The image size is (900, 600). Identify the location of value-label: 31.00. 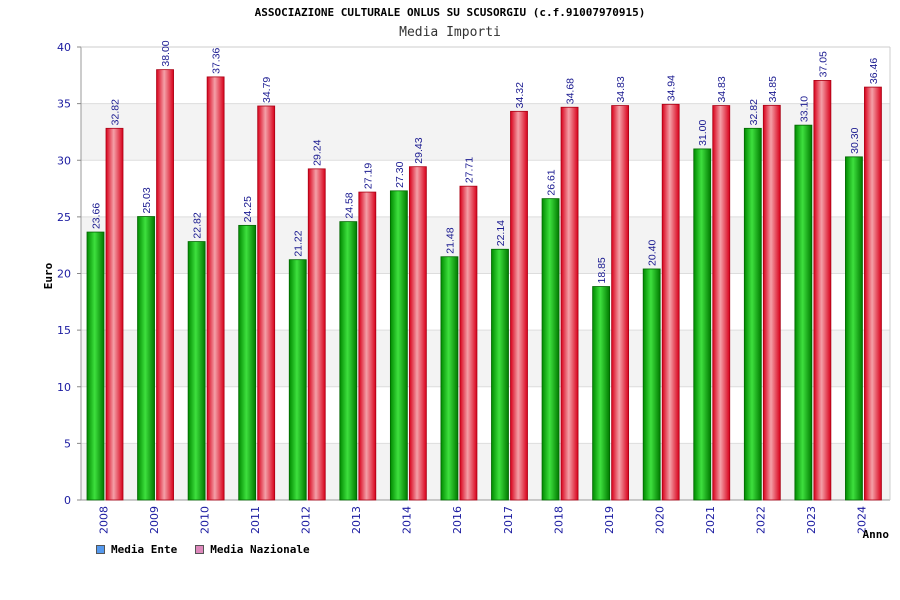
(703, 132).